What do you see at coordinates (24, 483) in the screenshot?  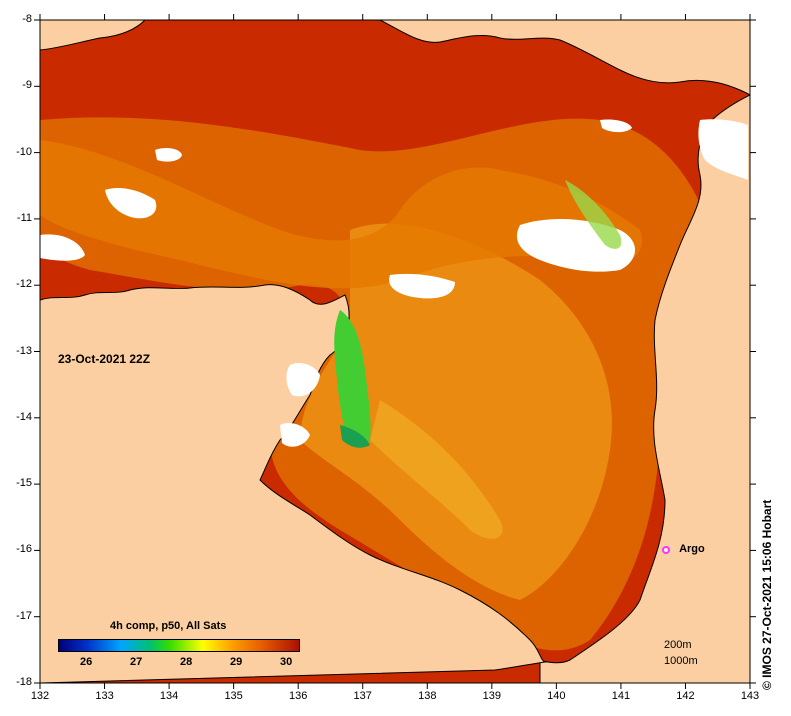 I see `lat-tick-label: -15` at bounding box center [24, 483].